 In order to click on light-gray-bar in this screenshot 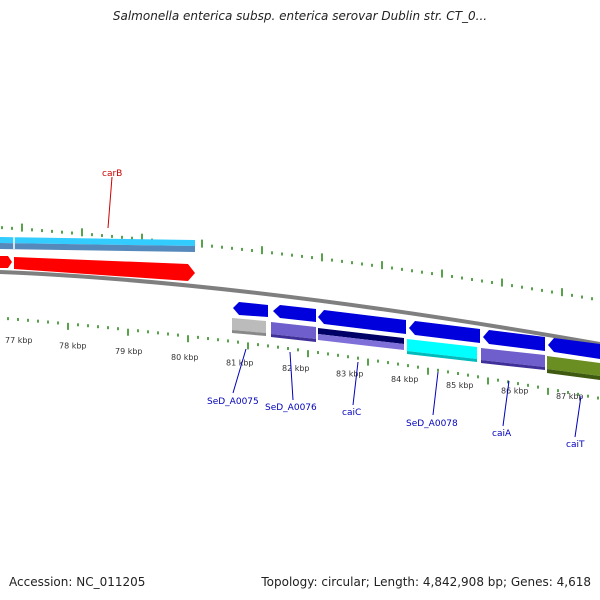, I will do `click(249, 325)`.